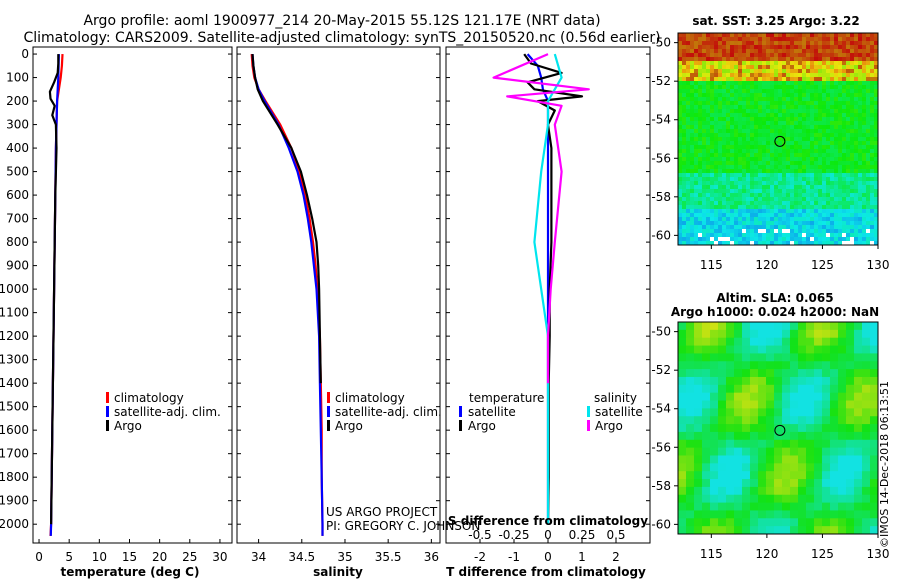  What do you see at coordinates (286, 219) in the screenshot?
I see `series-line-argo` at bounding box center [286, 219].